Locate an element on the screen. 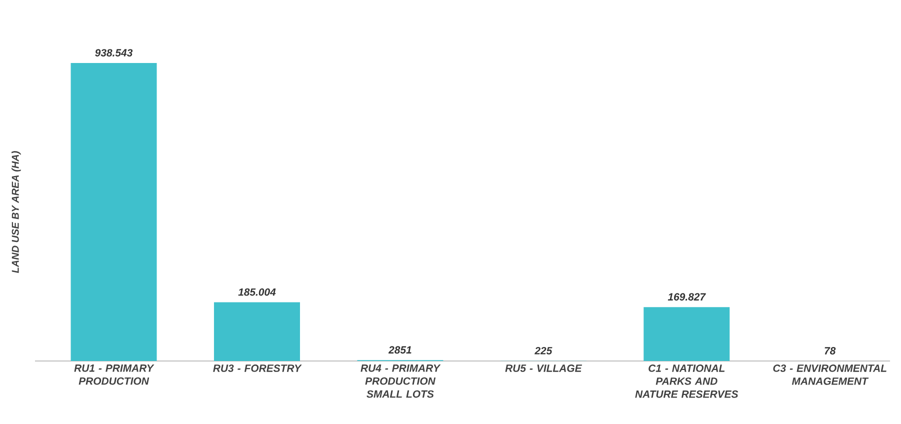 This screenshot has height=424, width=901. data-label: 225 is located at coordinates (543, 350).